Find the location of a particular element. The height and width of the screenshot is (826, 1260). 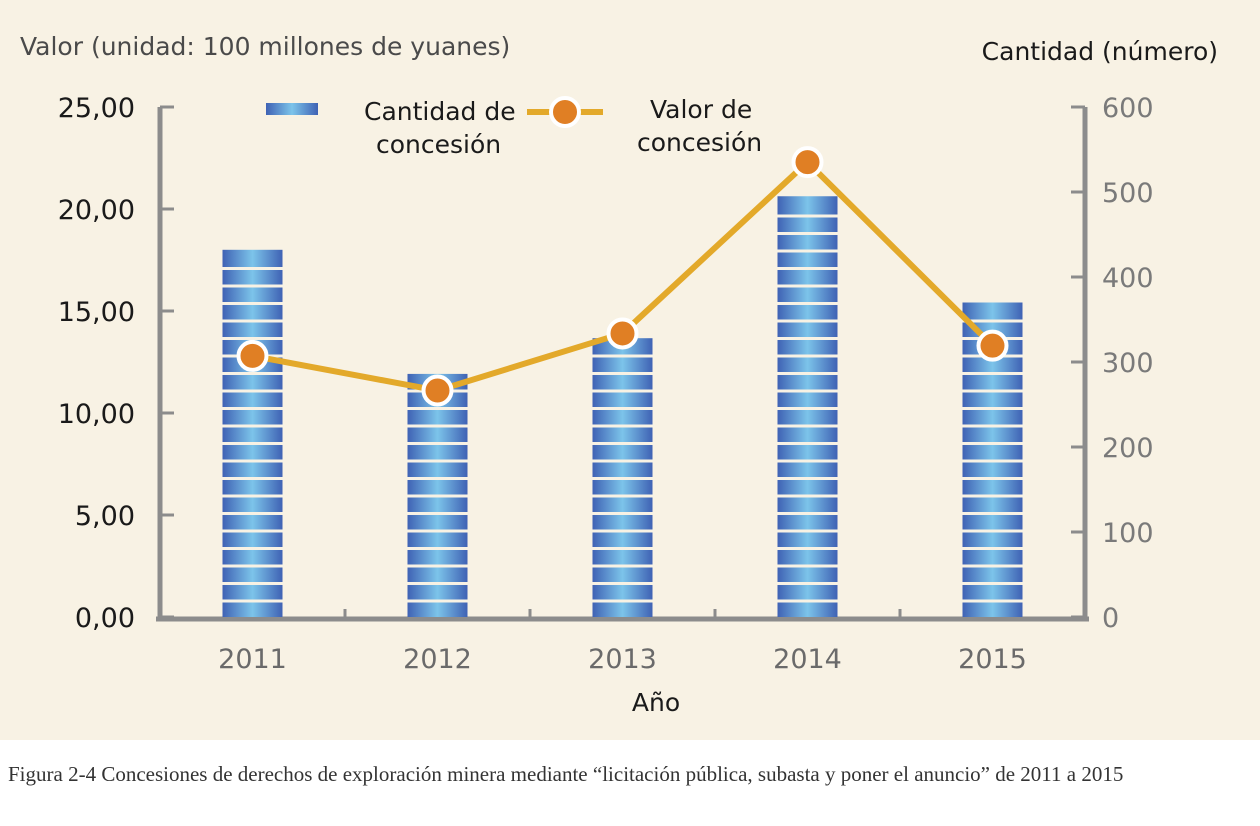

right-tick-label: 600 is located at coordinates (1128, 108).